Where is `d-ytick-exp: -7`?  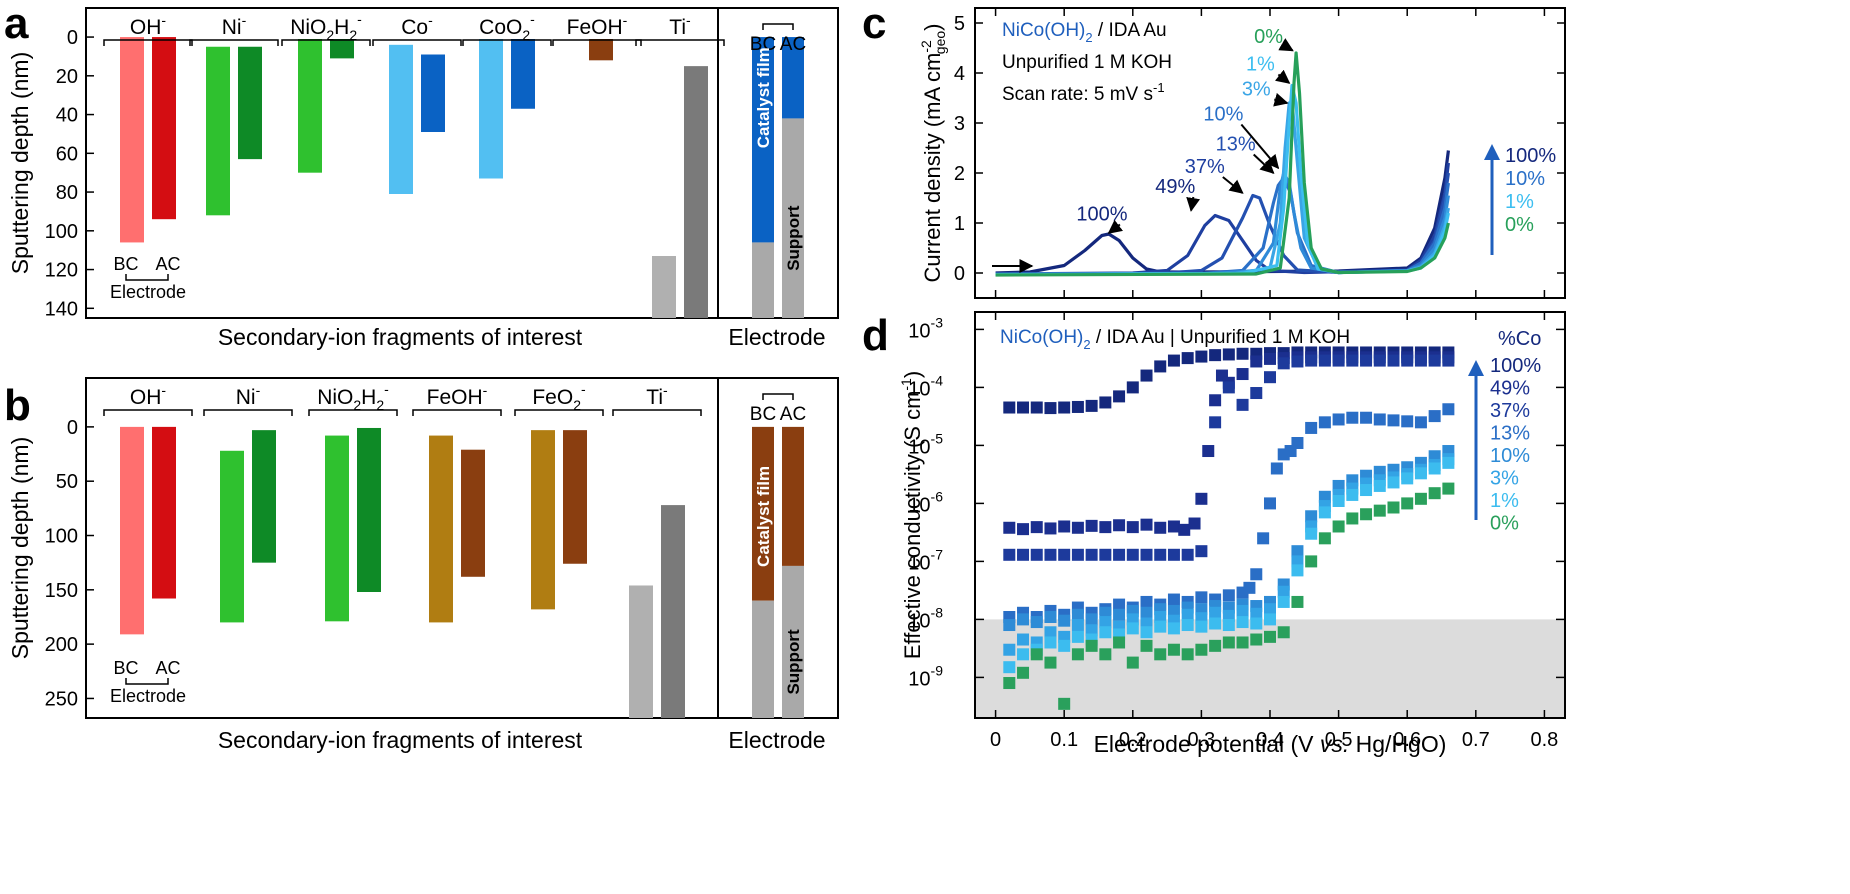
d-ytick-exp: -7 is located at coordinates (937, 554).